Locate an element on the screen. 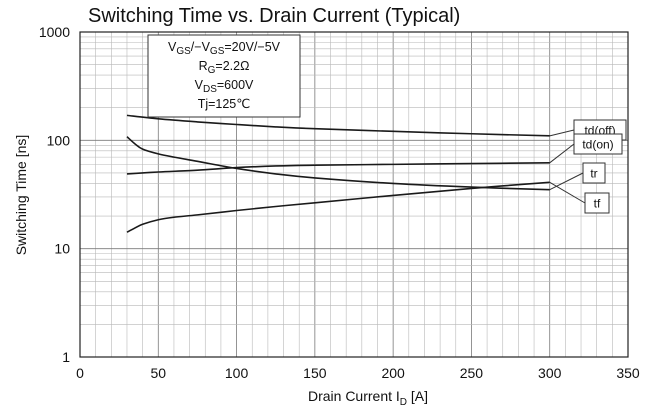 Image resolution: width=666 pixels, height=413 pixels. x-tick-label: 300 is located at coordinates (550, 373).